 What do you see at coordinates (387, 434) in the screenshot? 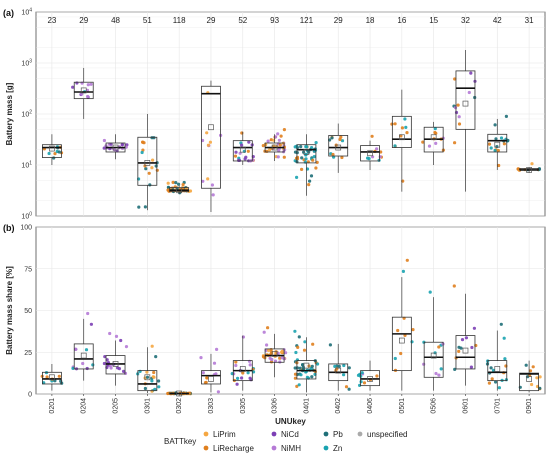
I see `legend-label: unspecified` at bounding box center [387, 434].